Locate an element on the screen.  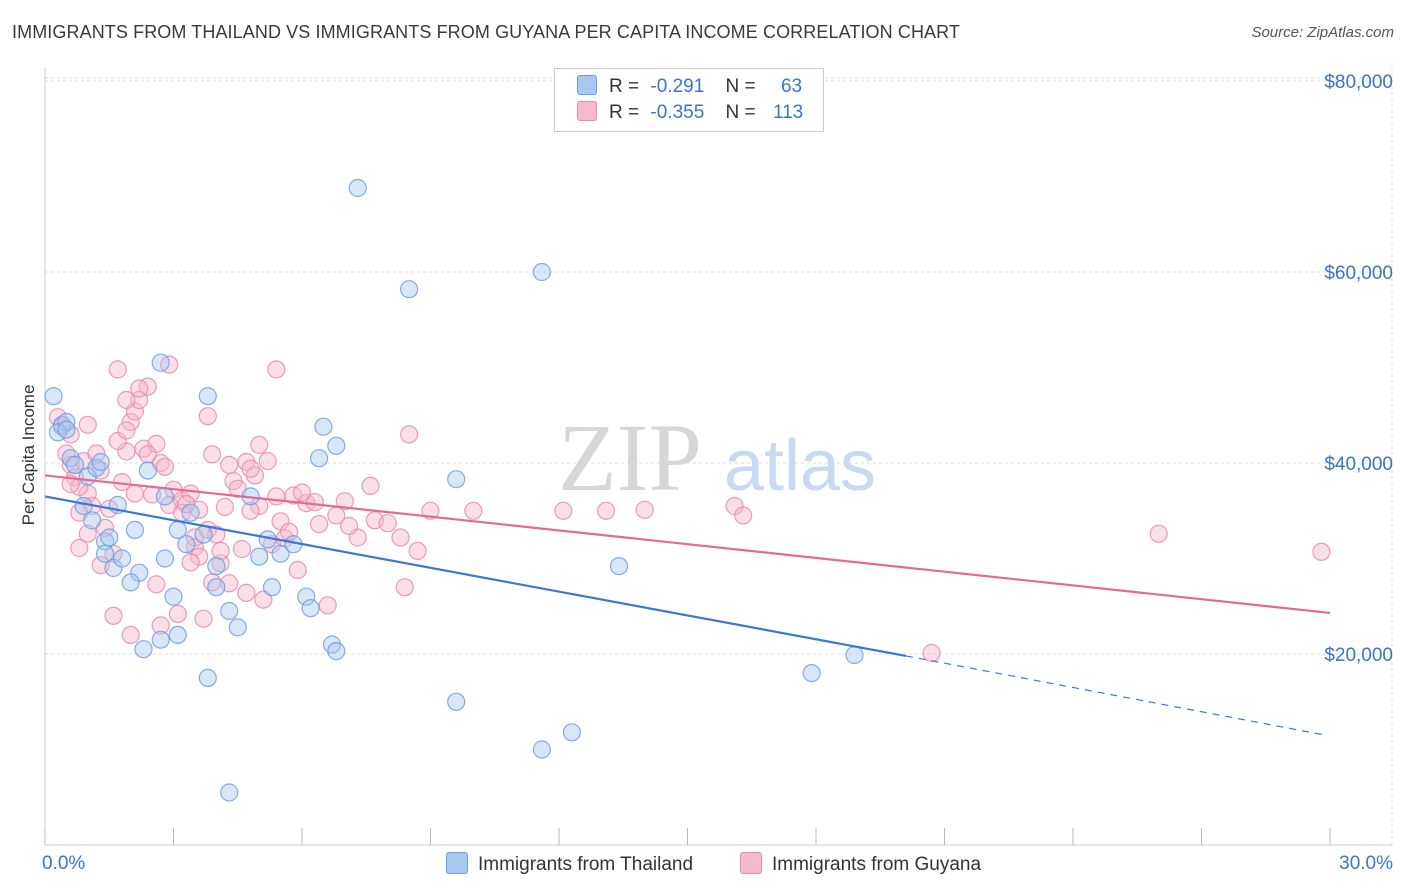
correlation-legend: R = -0.291 N = 63 R = -0.355 N = 113 is located at coordinates (689, 100).